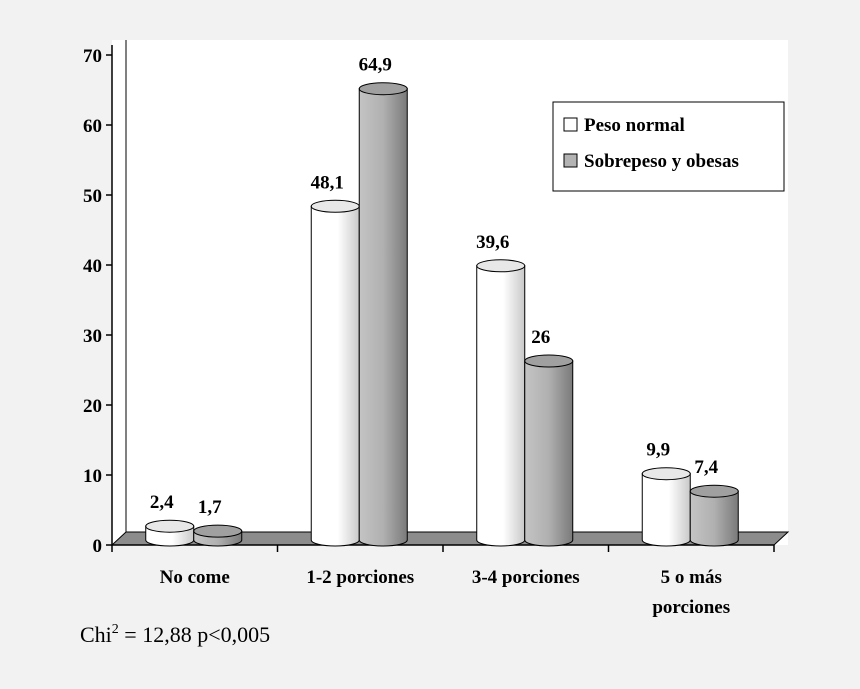 The width and height of the screenshot is (860, 689). I want to click on y-tick-label: 50, so click(92, 196).